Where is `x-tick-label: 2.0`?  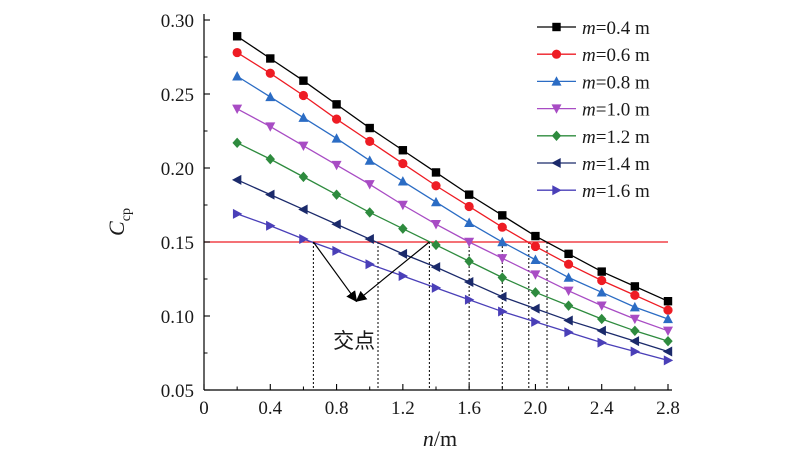 x-tick-label: 2.0 is located at coordinates (536, 408).